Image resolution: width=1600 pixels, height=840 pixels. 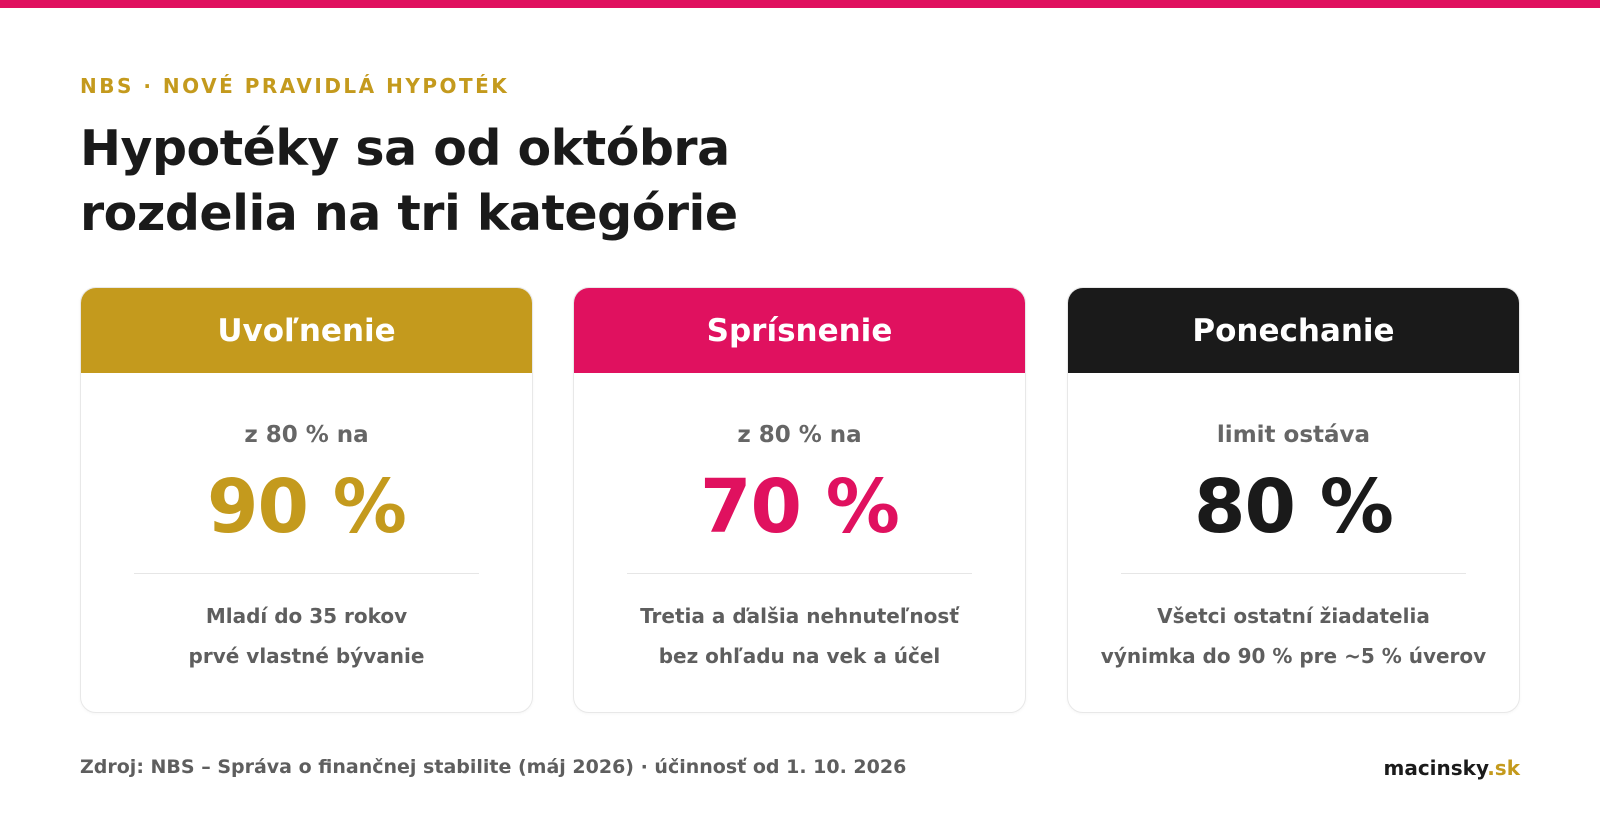 I want to click on card-value: 90 %, so click(x=307, y=507).